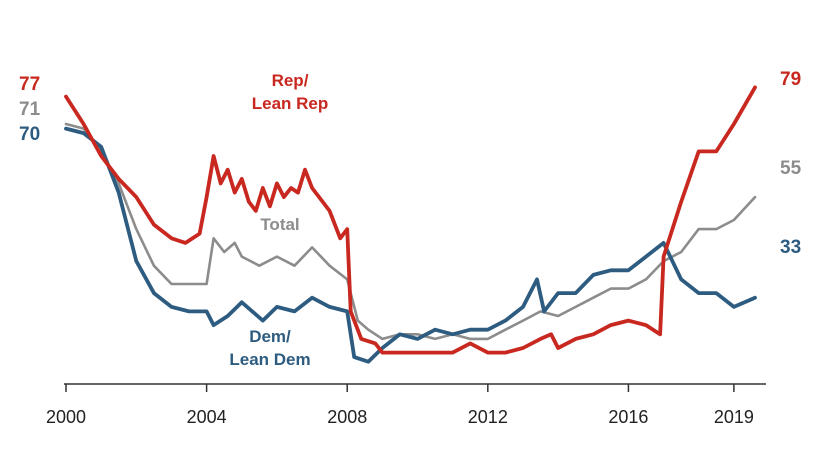  I want to click on end-value-total: 55, so click(791, 168).